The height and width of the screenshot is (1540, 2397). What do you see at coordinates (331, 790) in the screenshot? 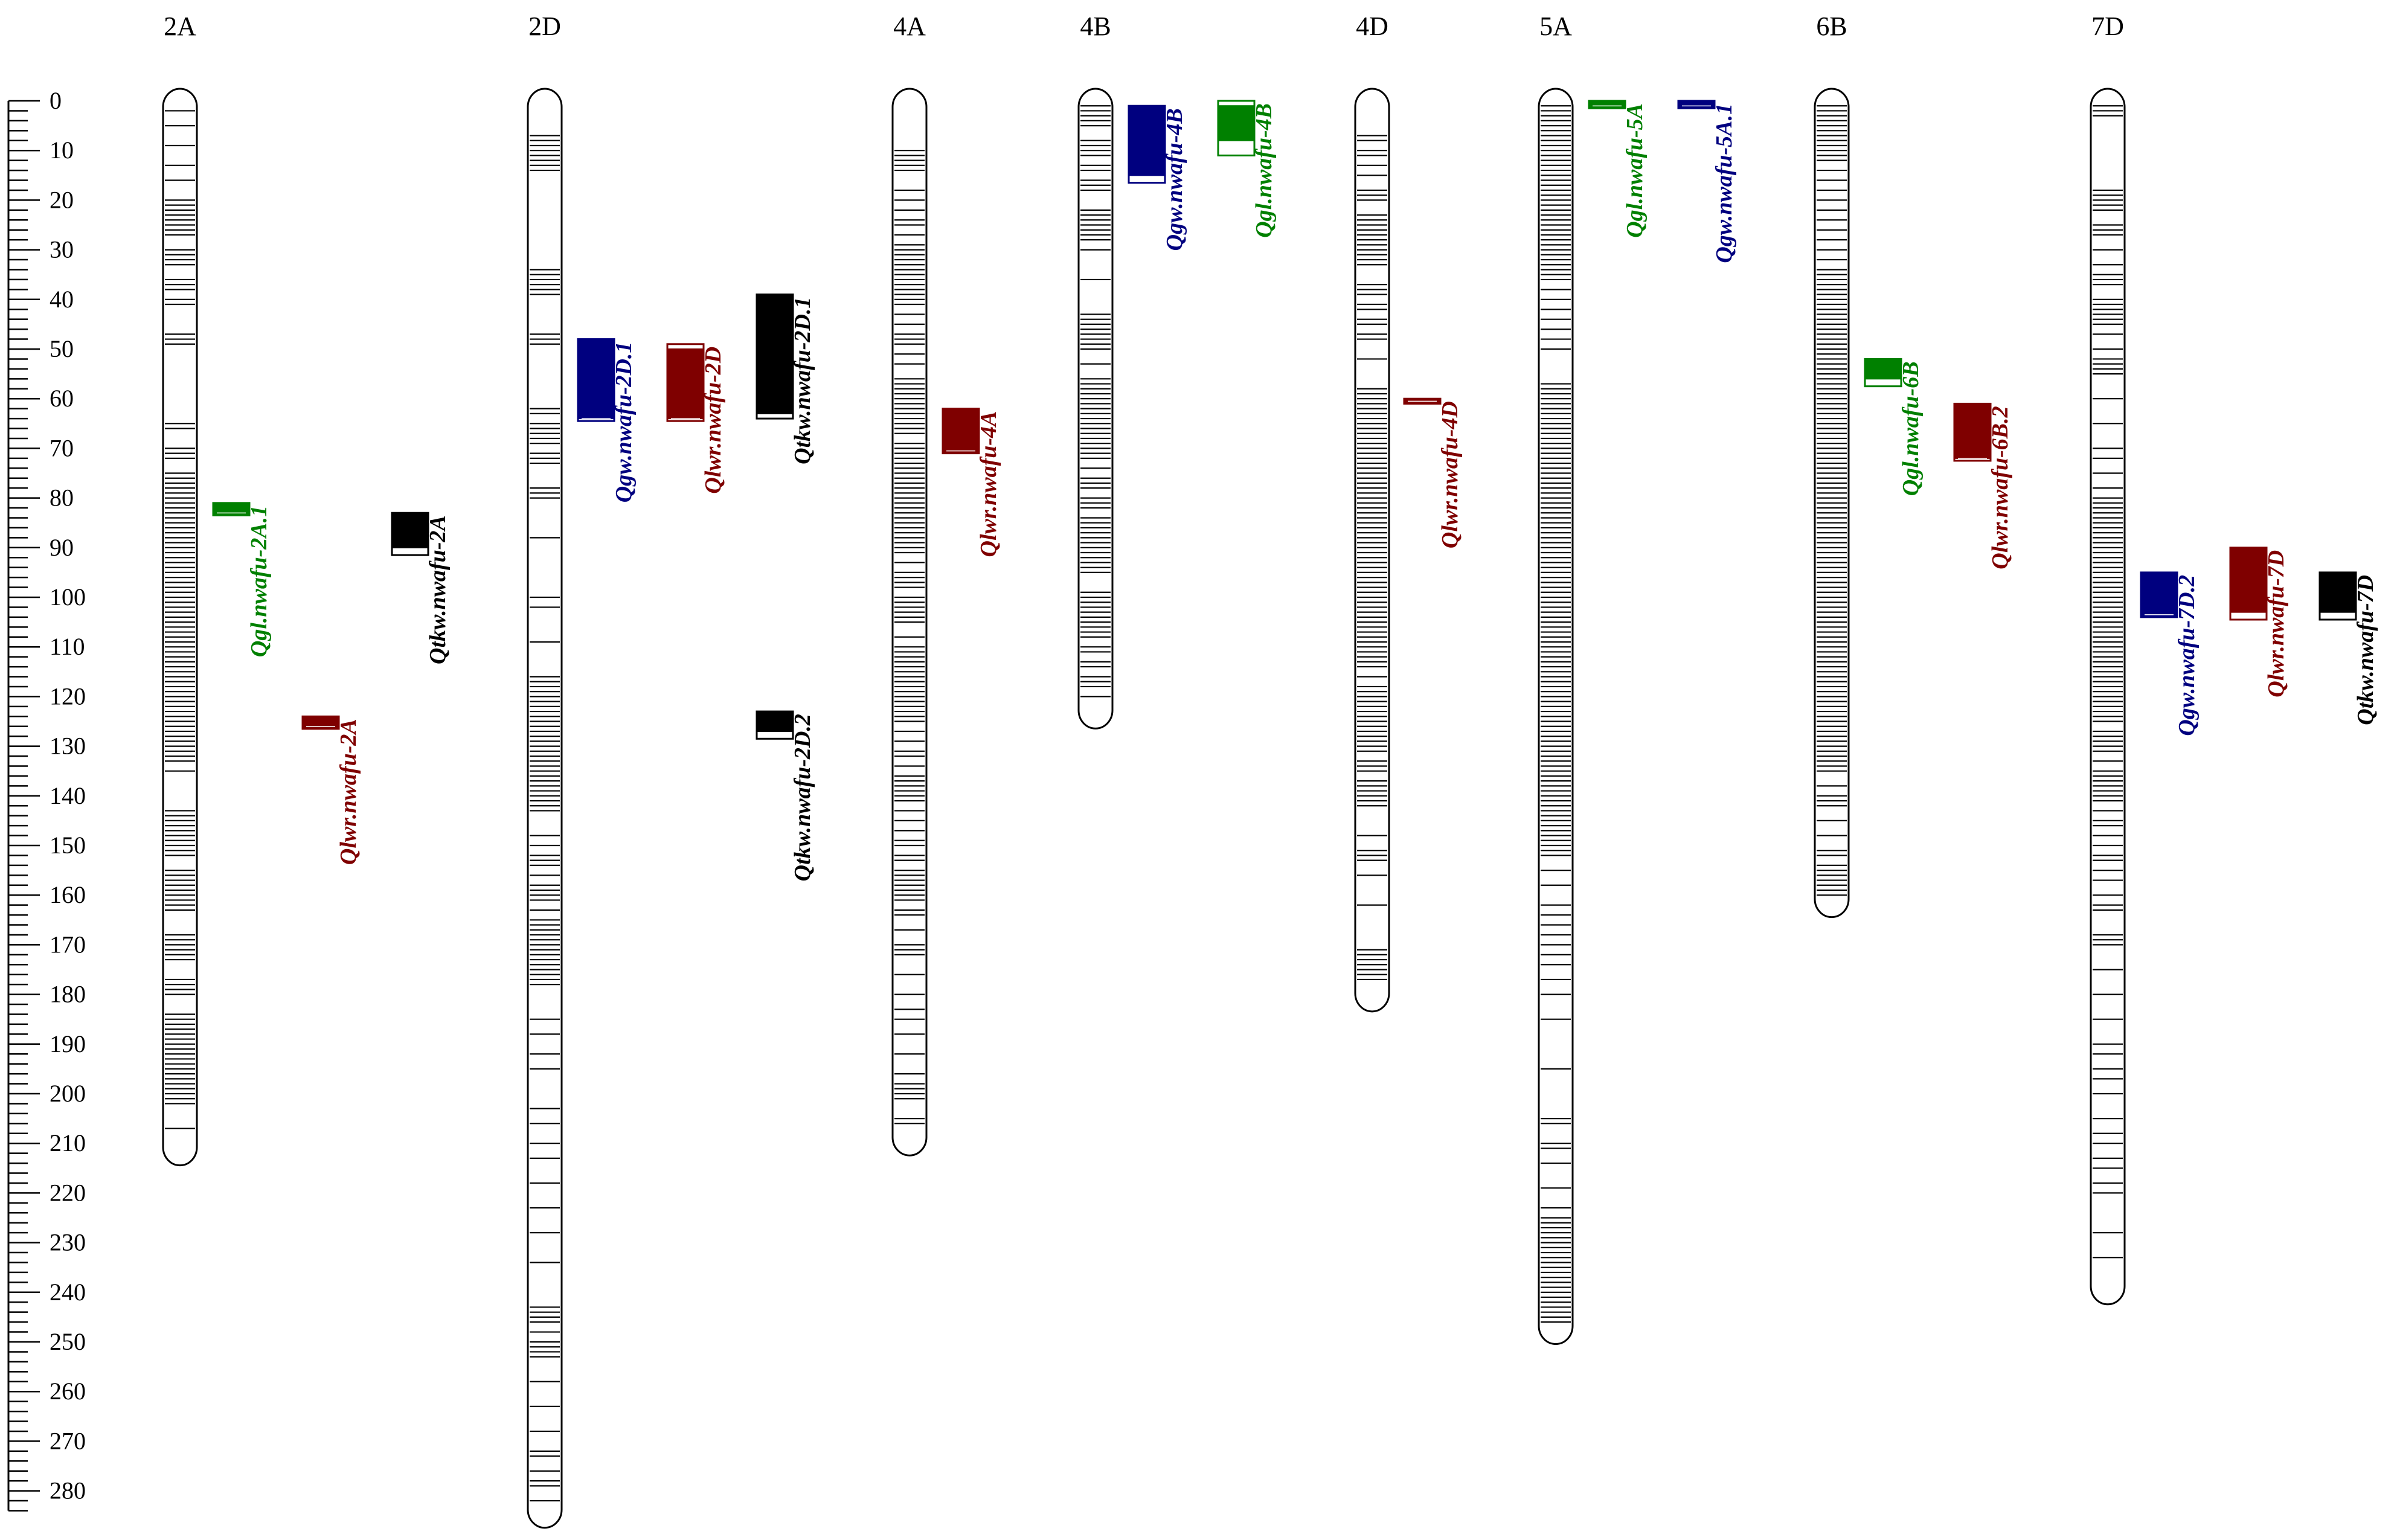
I see `qtl-qlwr-nwafu-2a: Qlwr.nwafu-2A` at bounding box center [331, 790].